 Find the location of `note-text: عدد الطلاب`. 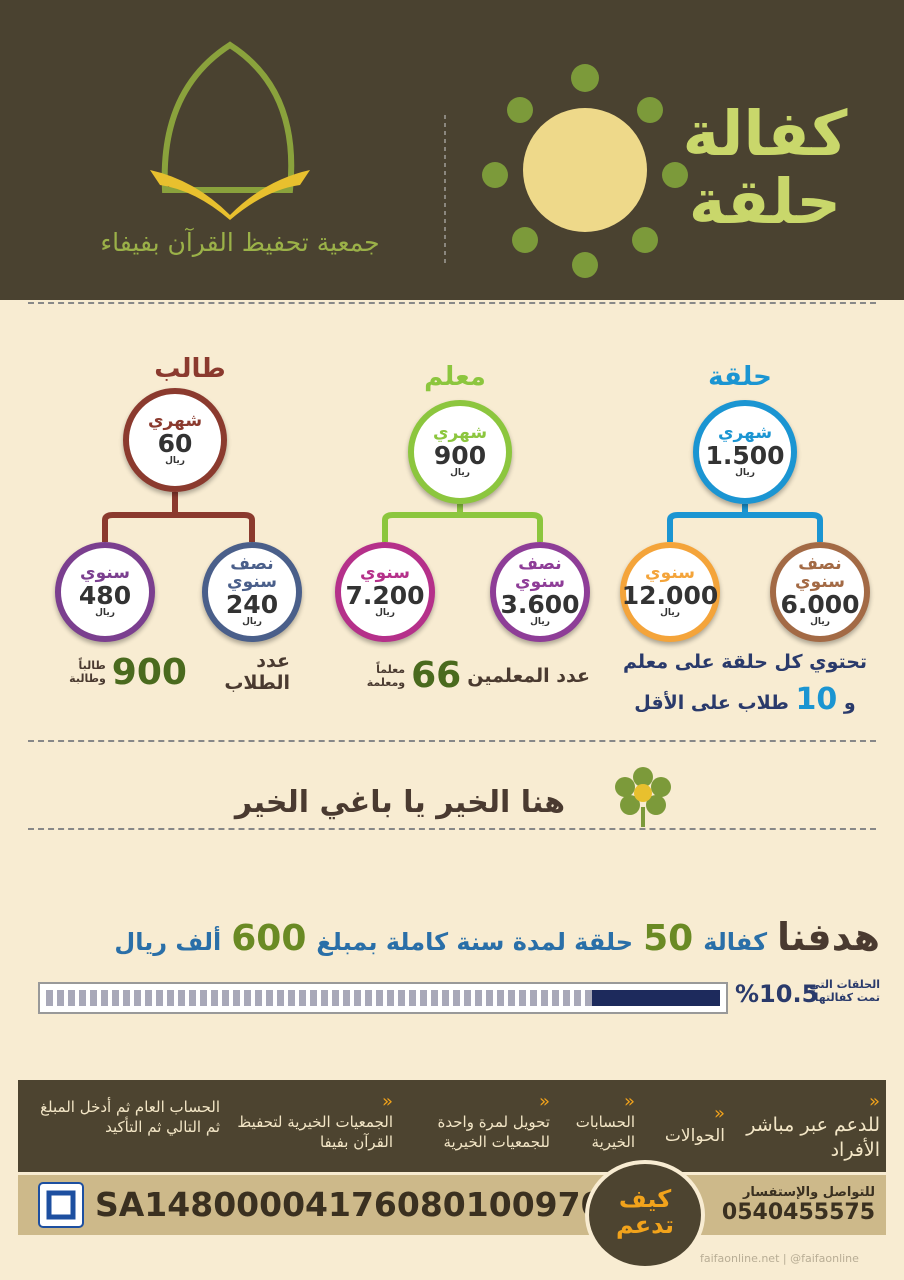

note-text: عدد الطلاب is located at coordinates (257, 672).